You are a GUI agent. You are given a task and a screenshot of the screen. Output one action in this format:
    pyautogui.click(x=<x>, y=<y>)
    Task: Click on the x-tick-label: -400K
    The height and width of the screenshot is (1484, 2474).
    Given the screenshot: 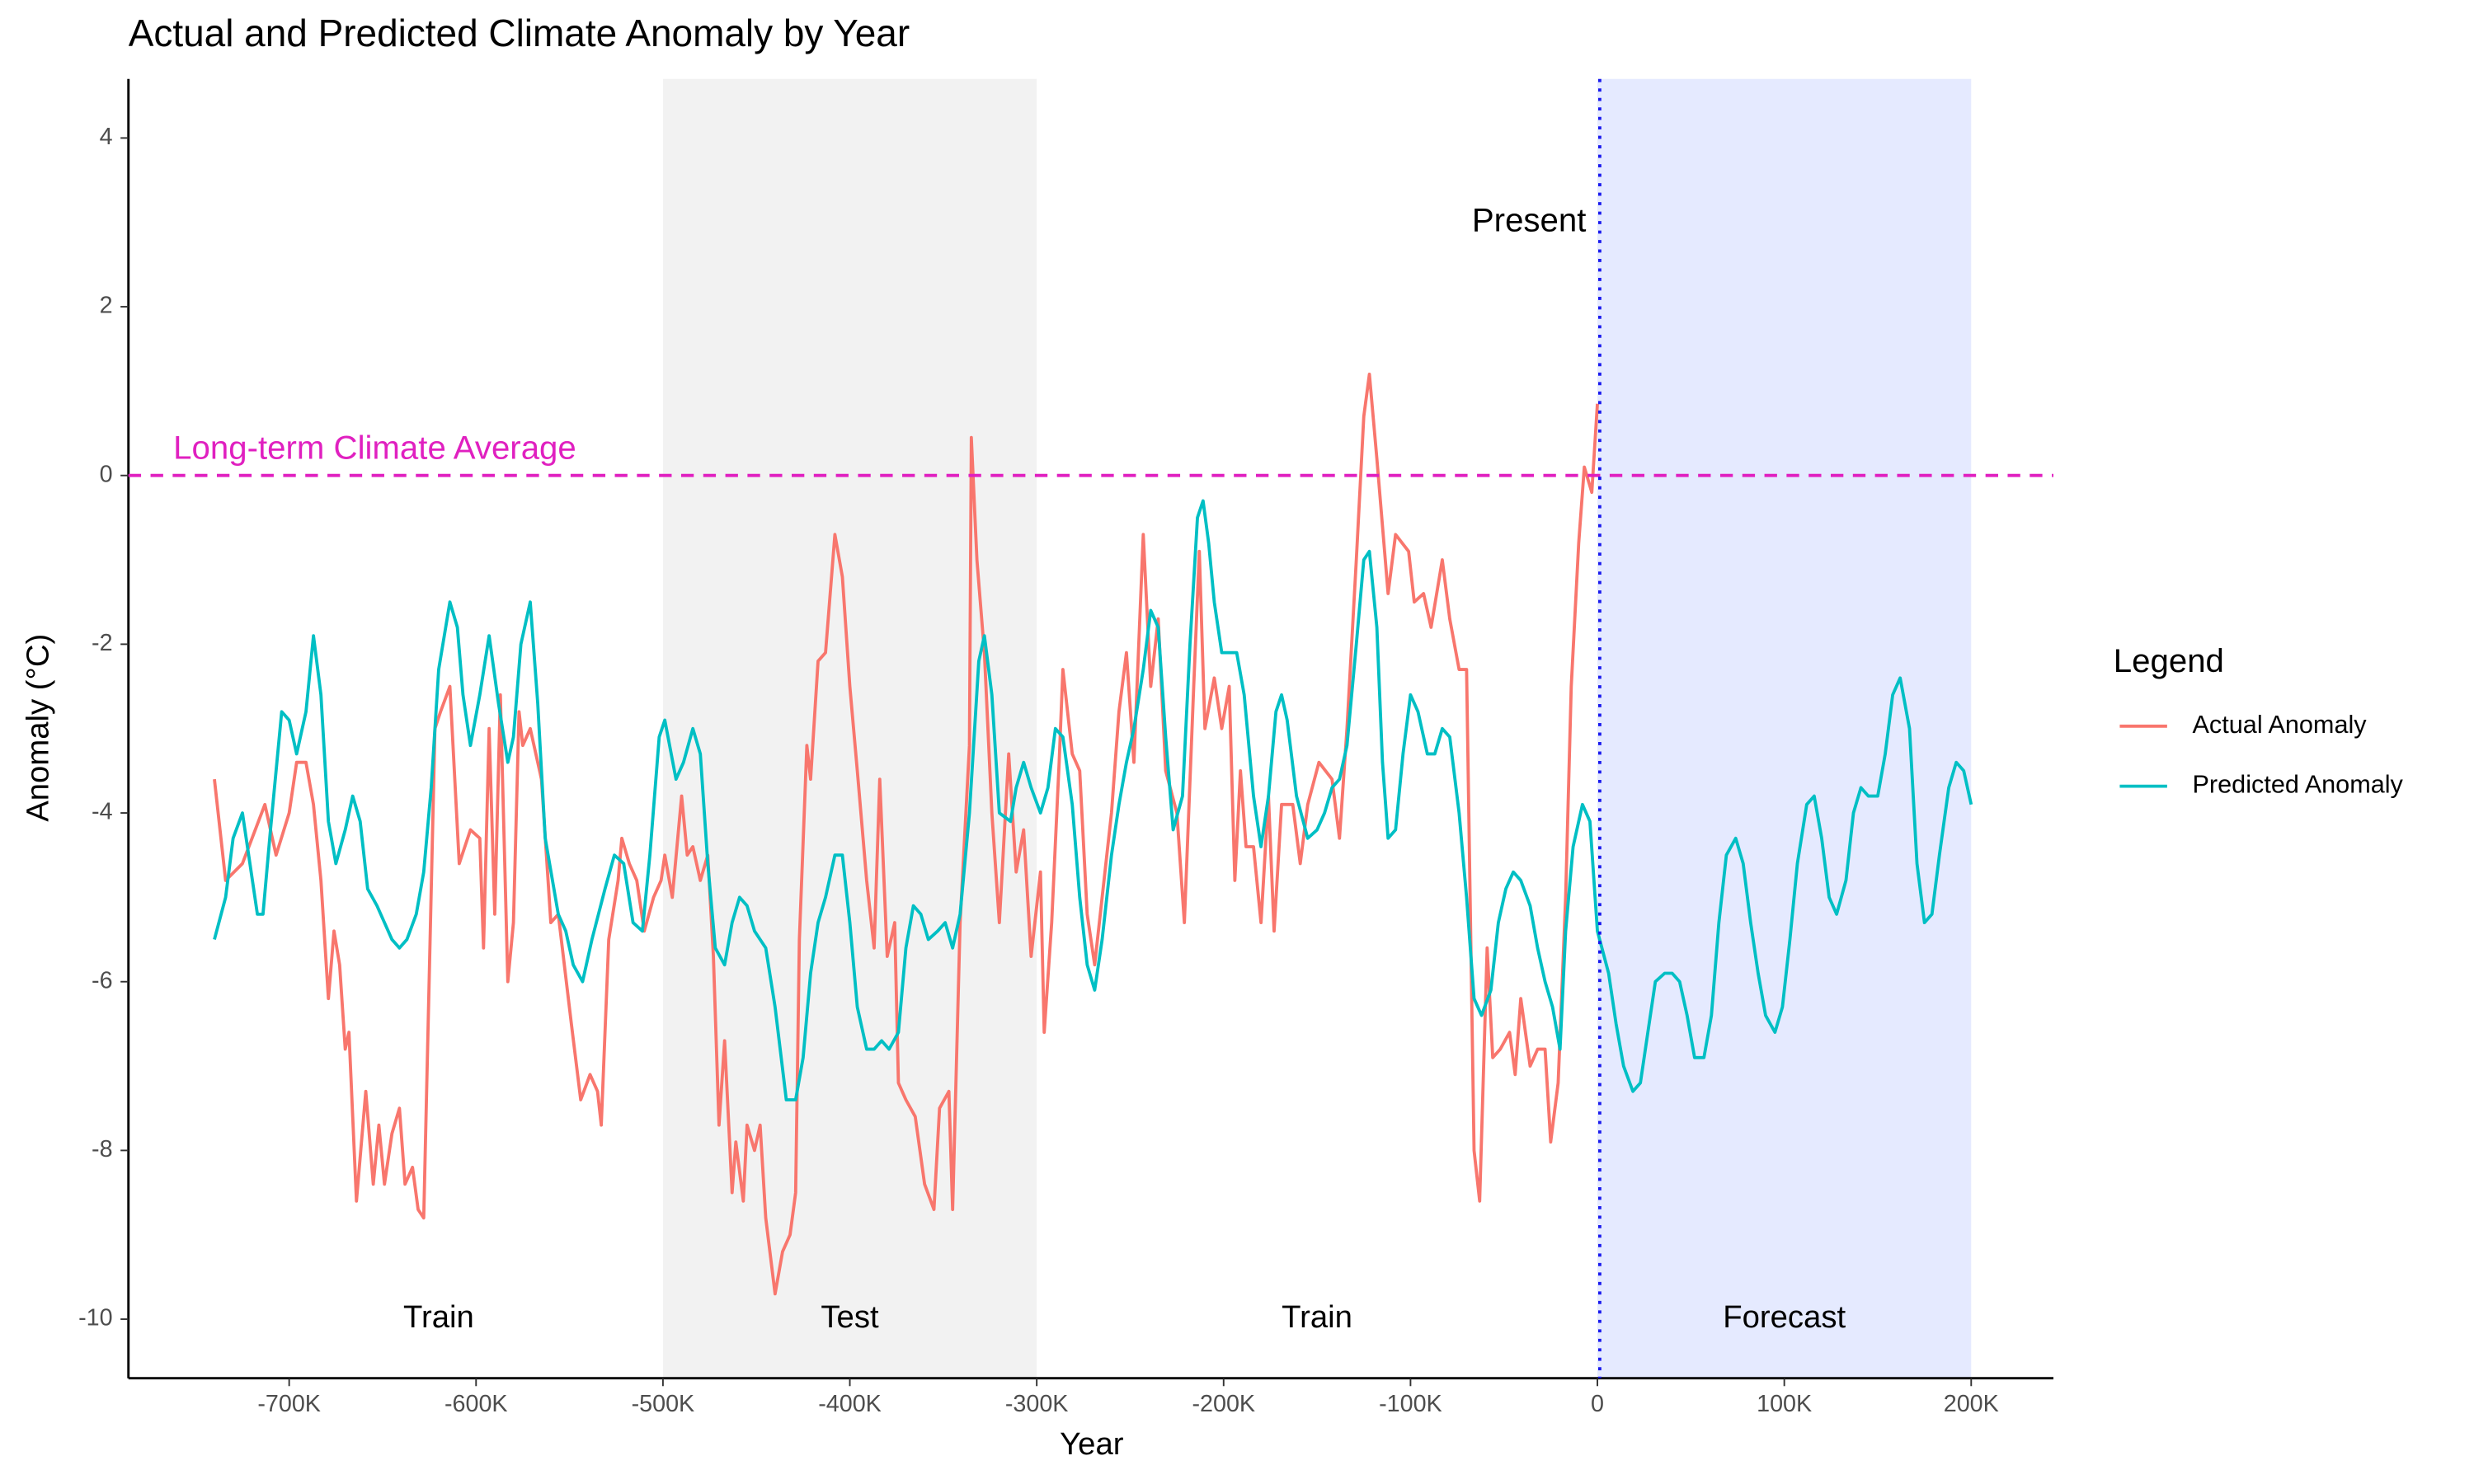 What is the action you would take?
    pyautogui.click(x=850, y=1404)
    